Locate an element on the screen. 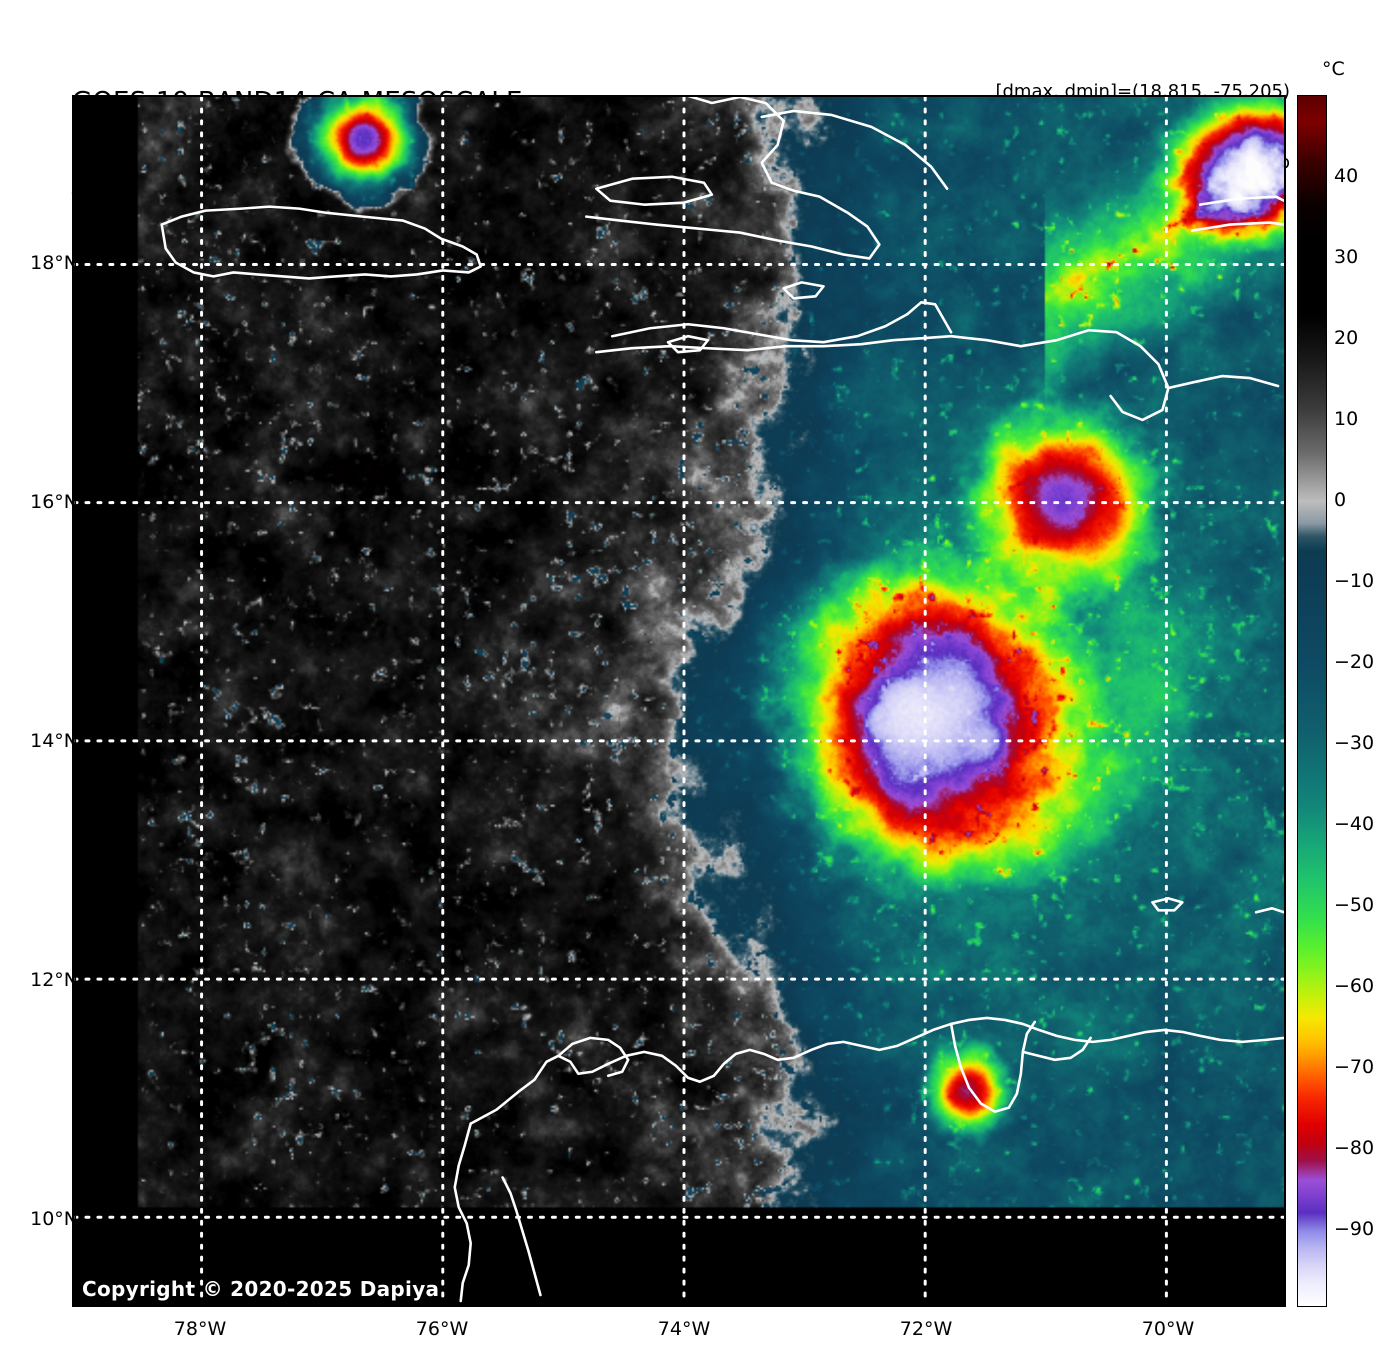 The height and width of the screenshot is (1359, 1390). lat-tick-10n: 10°N is located at coordinates (54, 1219).